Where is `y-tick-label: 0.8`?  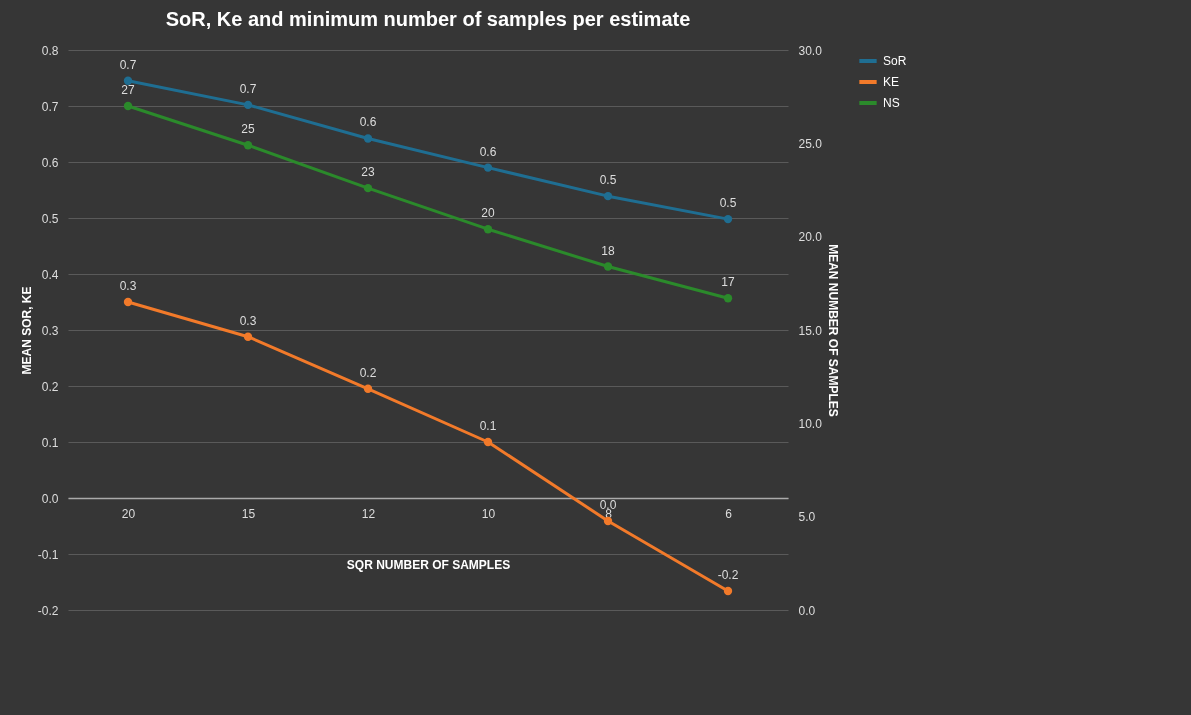
y-tick-label: 0.8 is located at coordinates (50, 50).